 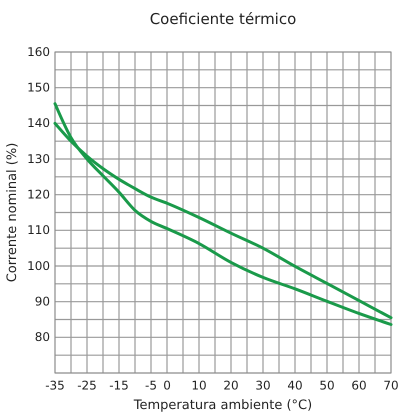 What do you see at coordinates (42, 301) in the screenshot?
I see `y-tick-label: 90` at bounding box center [42, 301].